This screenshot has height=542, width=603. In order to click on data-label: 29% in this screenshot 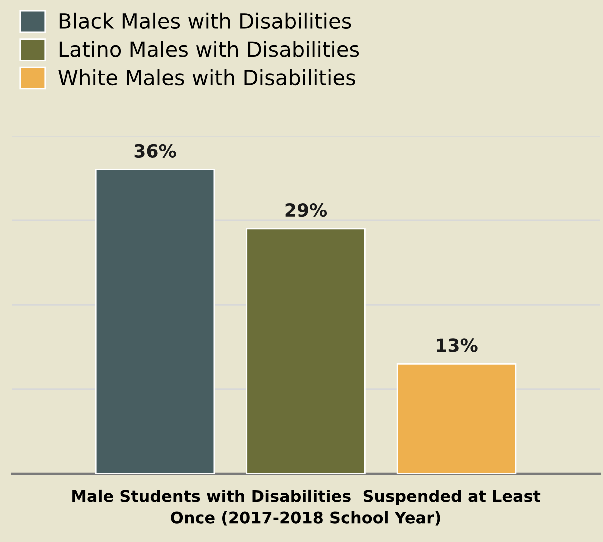, I will do `click(307, 210)`.